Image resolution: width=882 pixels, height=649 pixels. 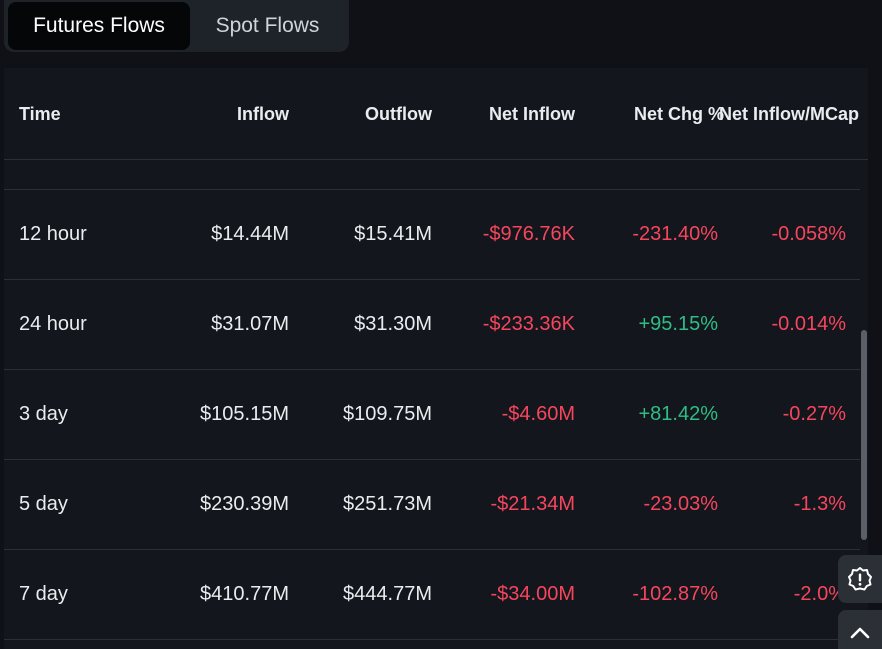 What do you see at coordinates (387, 504) in the screenshot?
I see `cell-outflow: $251.73M` at bounding box center [387, 504].